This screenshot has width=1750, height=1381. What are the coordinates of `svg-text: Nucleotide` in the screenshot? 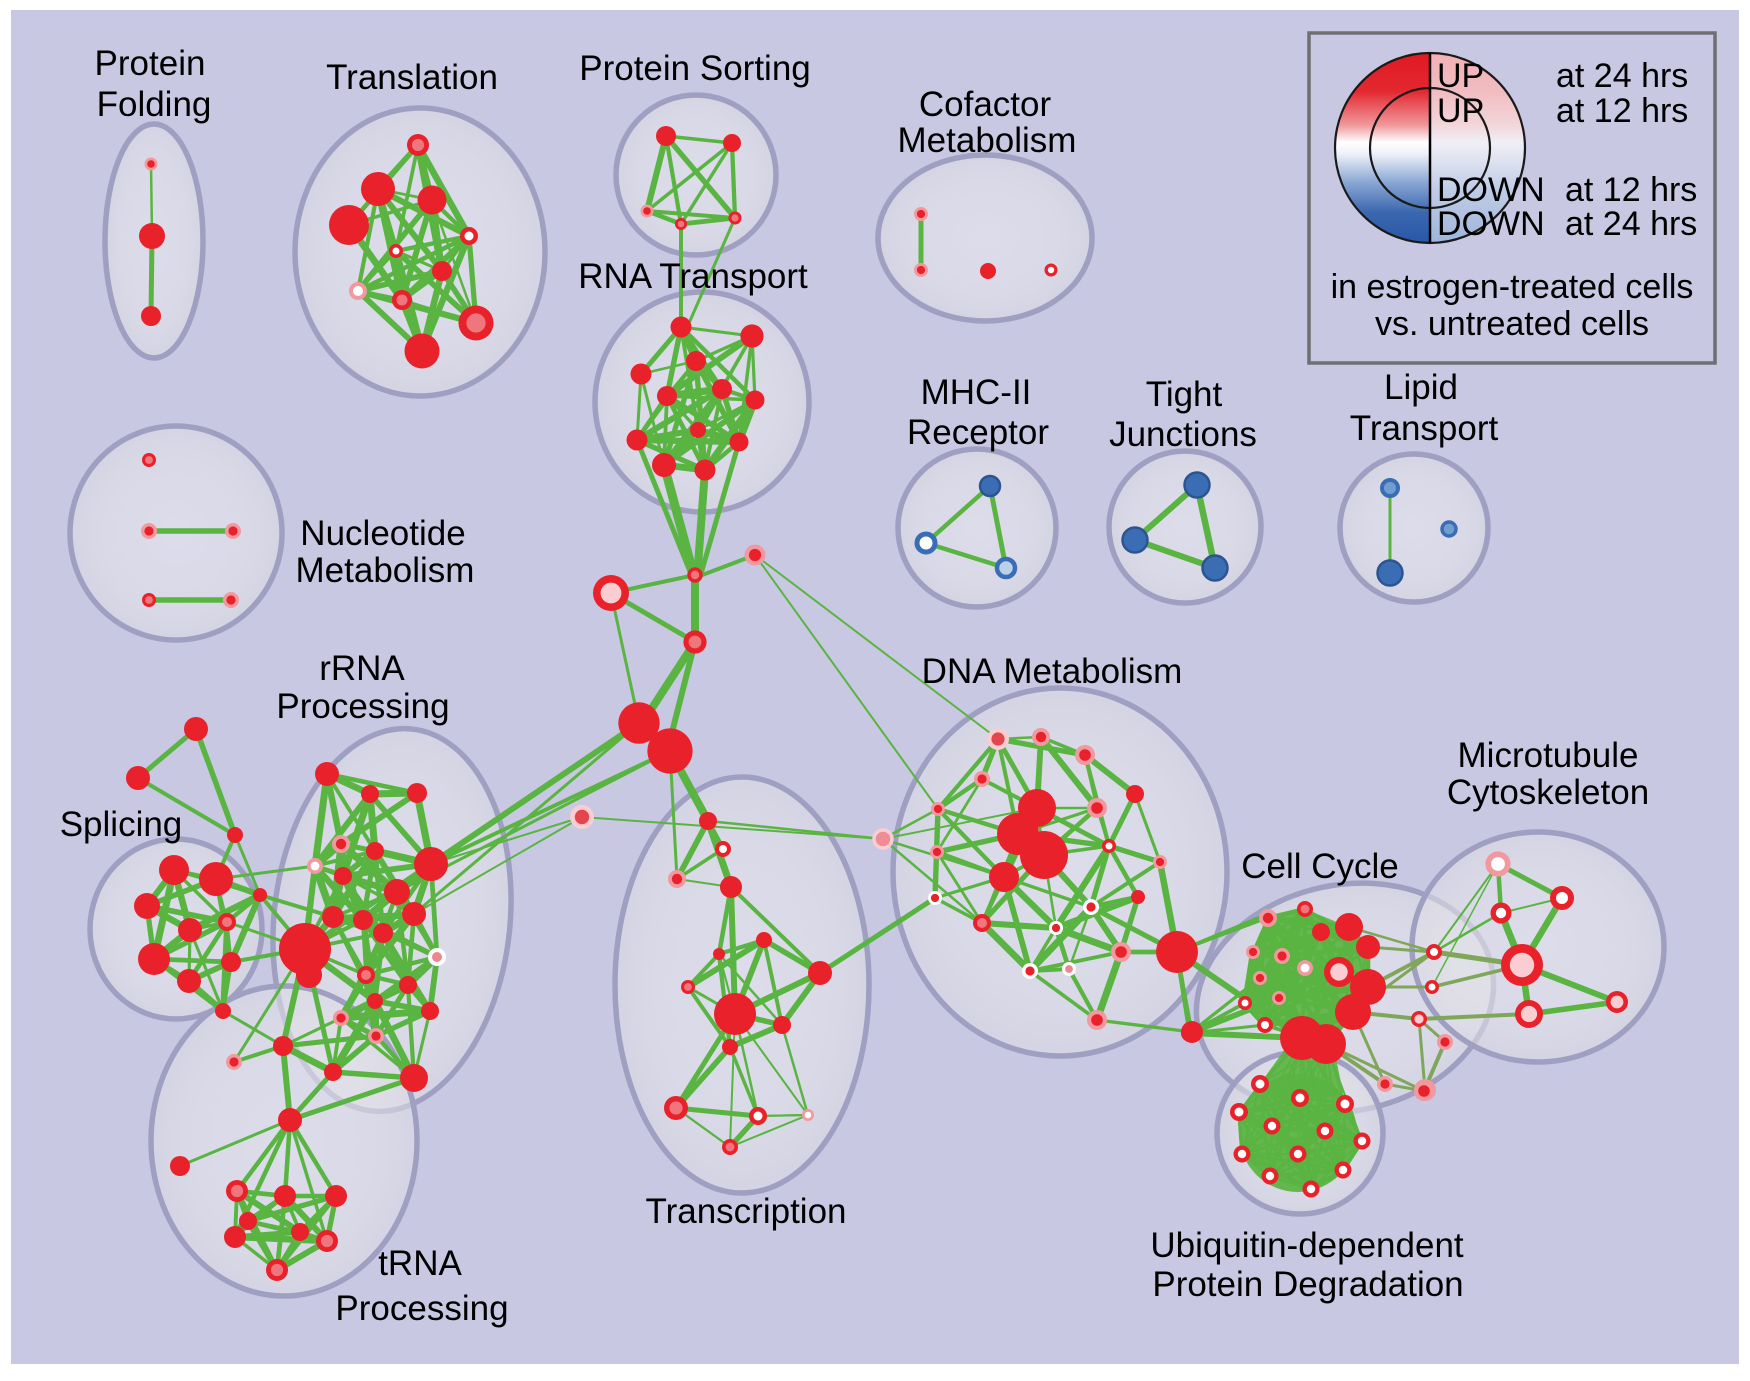 It's located at (382, 533).